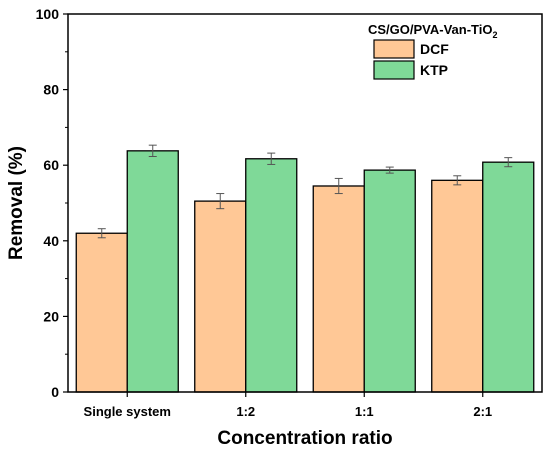 Image resolution: width=550 pixels, height=451 pixels. Describe the element at coordinates (51, 165) in the screenshot. I see `y-tick-label-60: 60` at that location.